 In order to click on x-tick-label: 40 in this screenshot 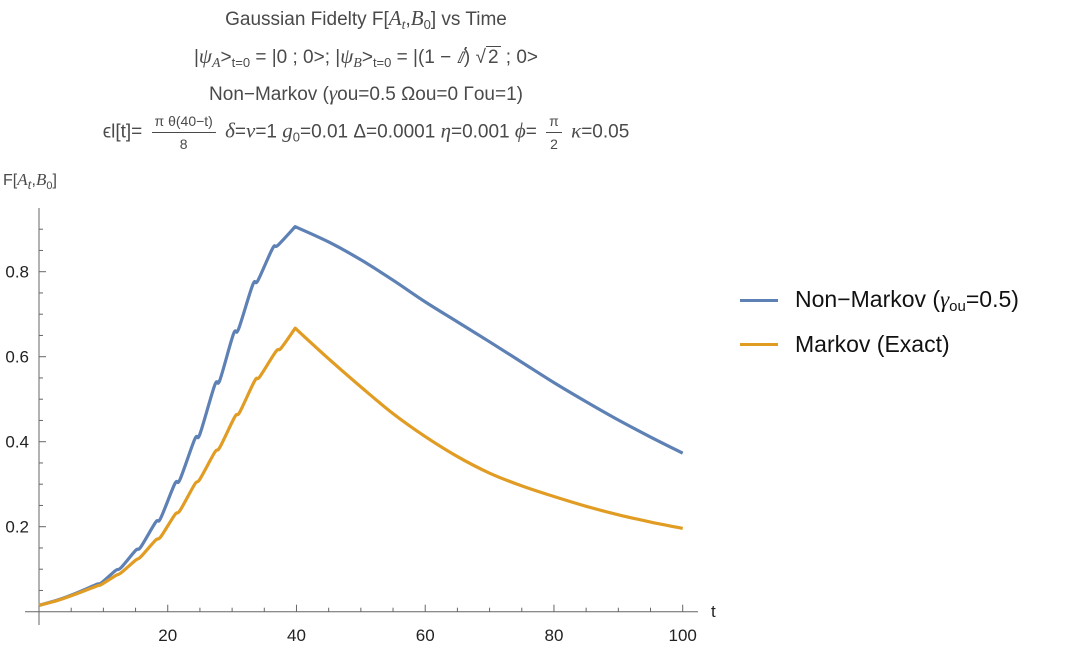, I will do `click(296, 635)`.